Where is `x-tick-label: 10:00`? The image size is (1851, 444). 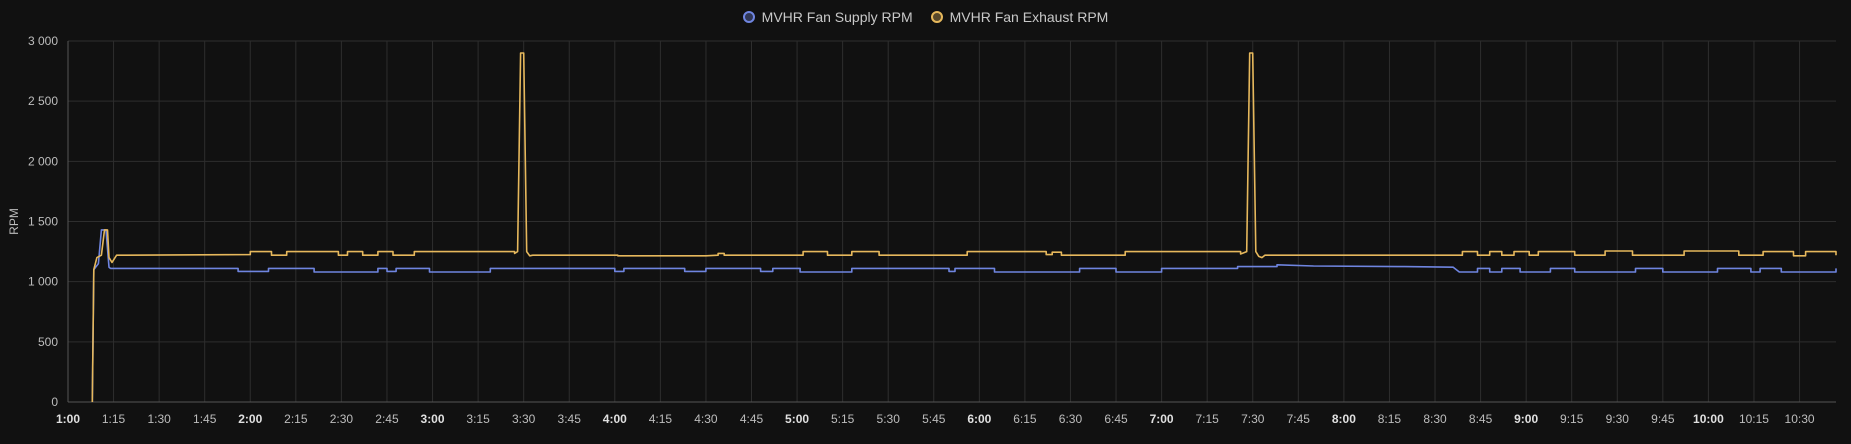
x-tick-label: 10:00 is located at coordinates (1708, 419).